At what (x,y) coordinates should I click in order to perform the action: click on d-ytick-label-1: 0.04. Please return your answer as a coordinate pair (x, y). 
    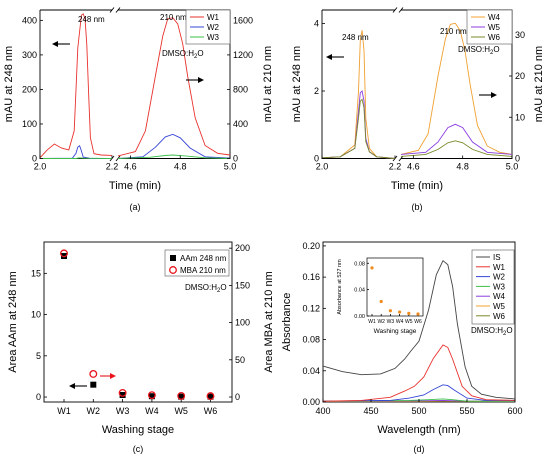
    Looking at the image, I should click on (311, 371).